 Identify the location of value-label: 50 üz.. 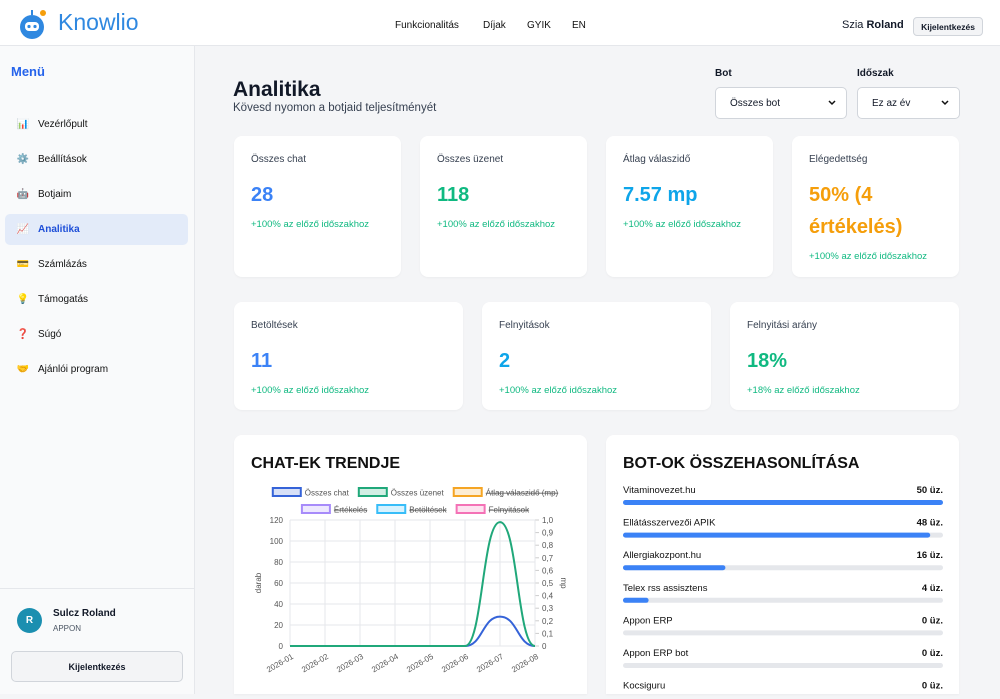
(930, 490).